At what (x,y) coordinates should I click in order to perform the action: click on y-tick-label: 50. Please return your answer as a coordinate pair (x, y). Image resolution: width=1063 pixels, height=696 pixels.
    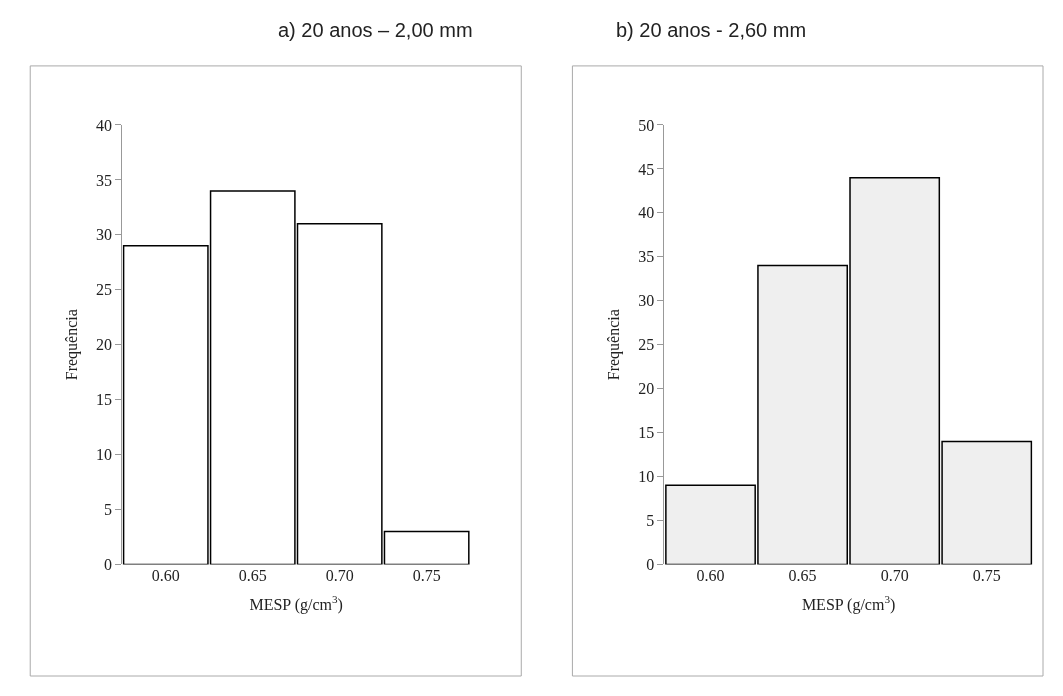
    Looking at the image, I should click on (646, 125).